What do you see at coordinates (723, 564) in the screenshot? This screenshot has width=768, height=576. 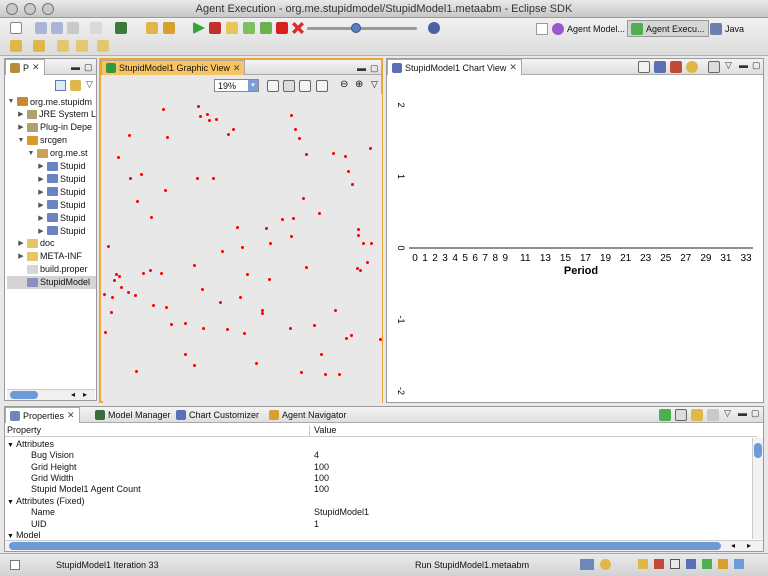 I see `fast-view-6-icon` at bounding box center [723, 564].